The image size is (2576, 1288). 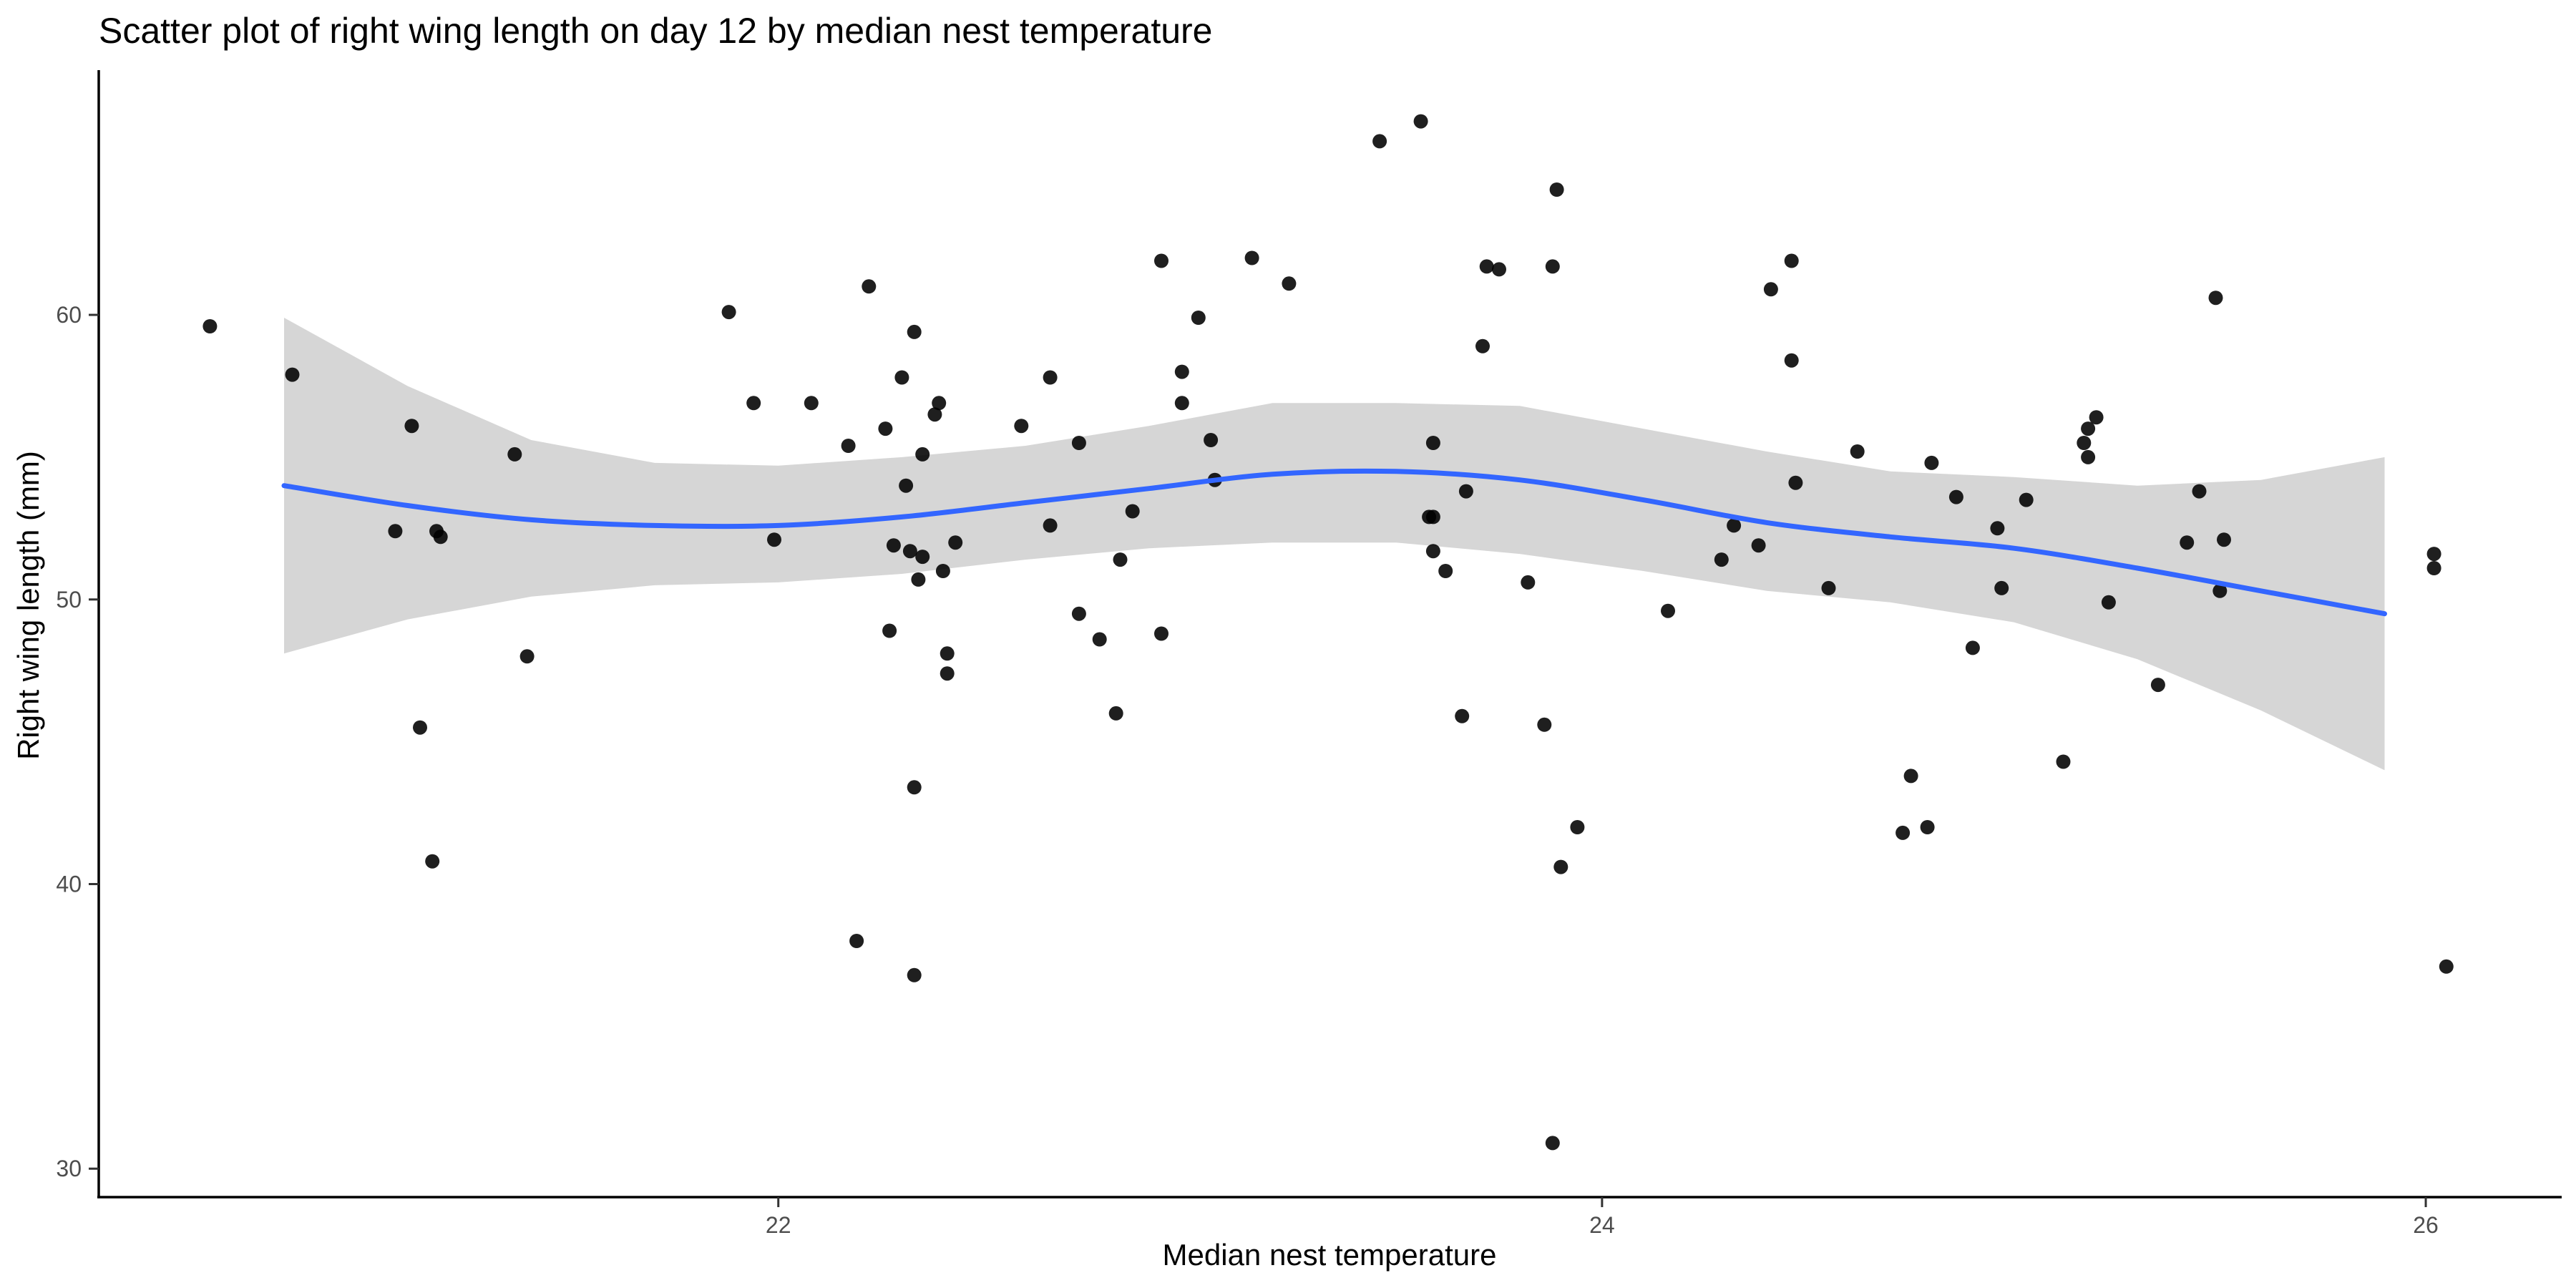 I want to click on y-tick-label-1: 40, so click(x=69, y=884).